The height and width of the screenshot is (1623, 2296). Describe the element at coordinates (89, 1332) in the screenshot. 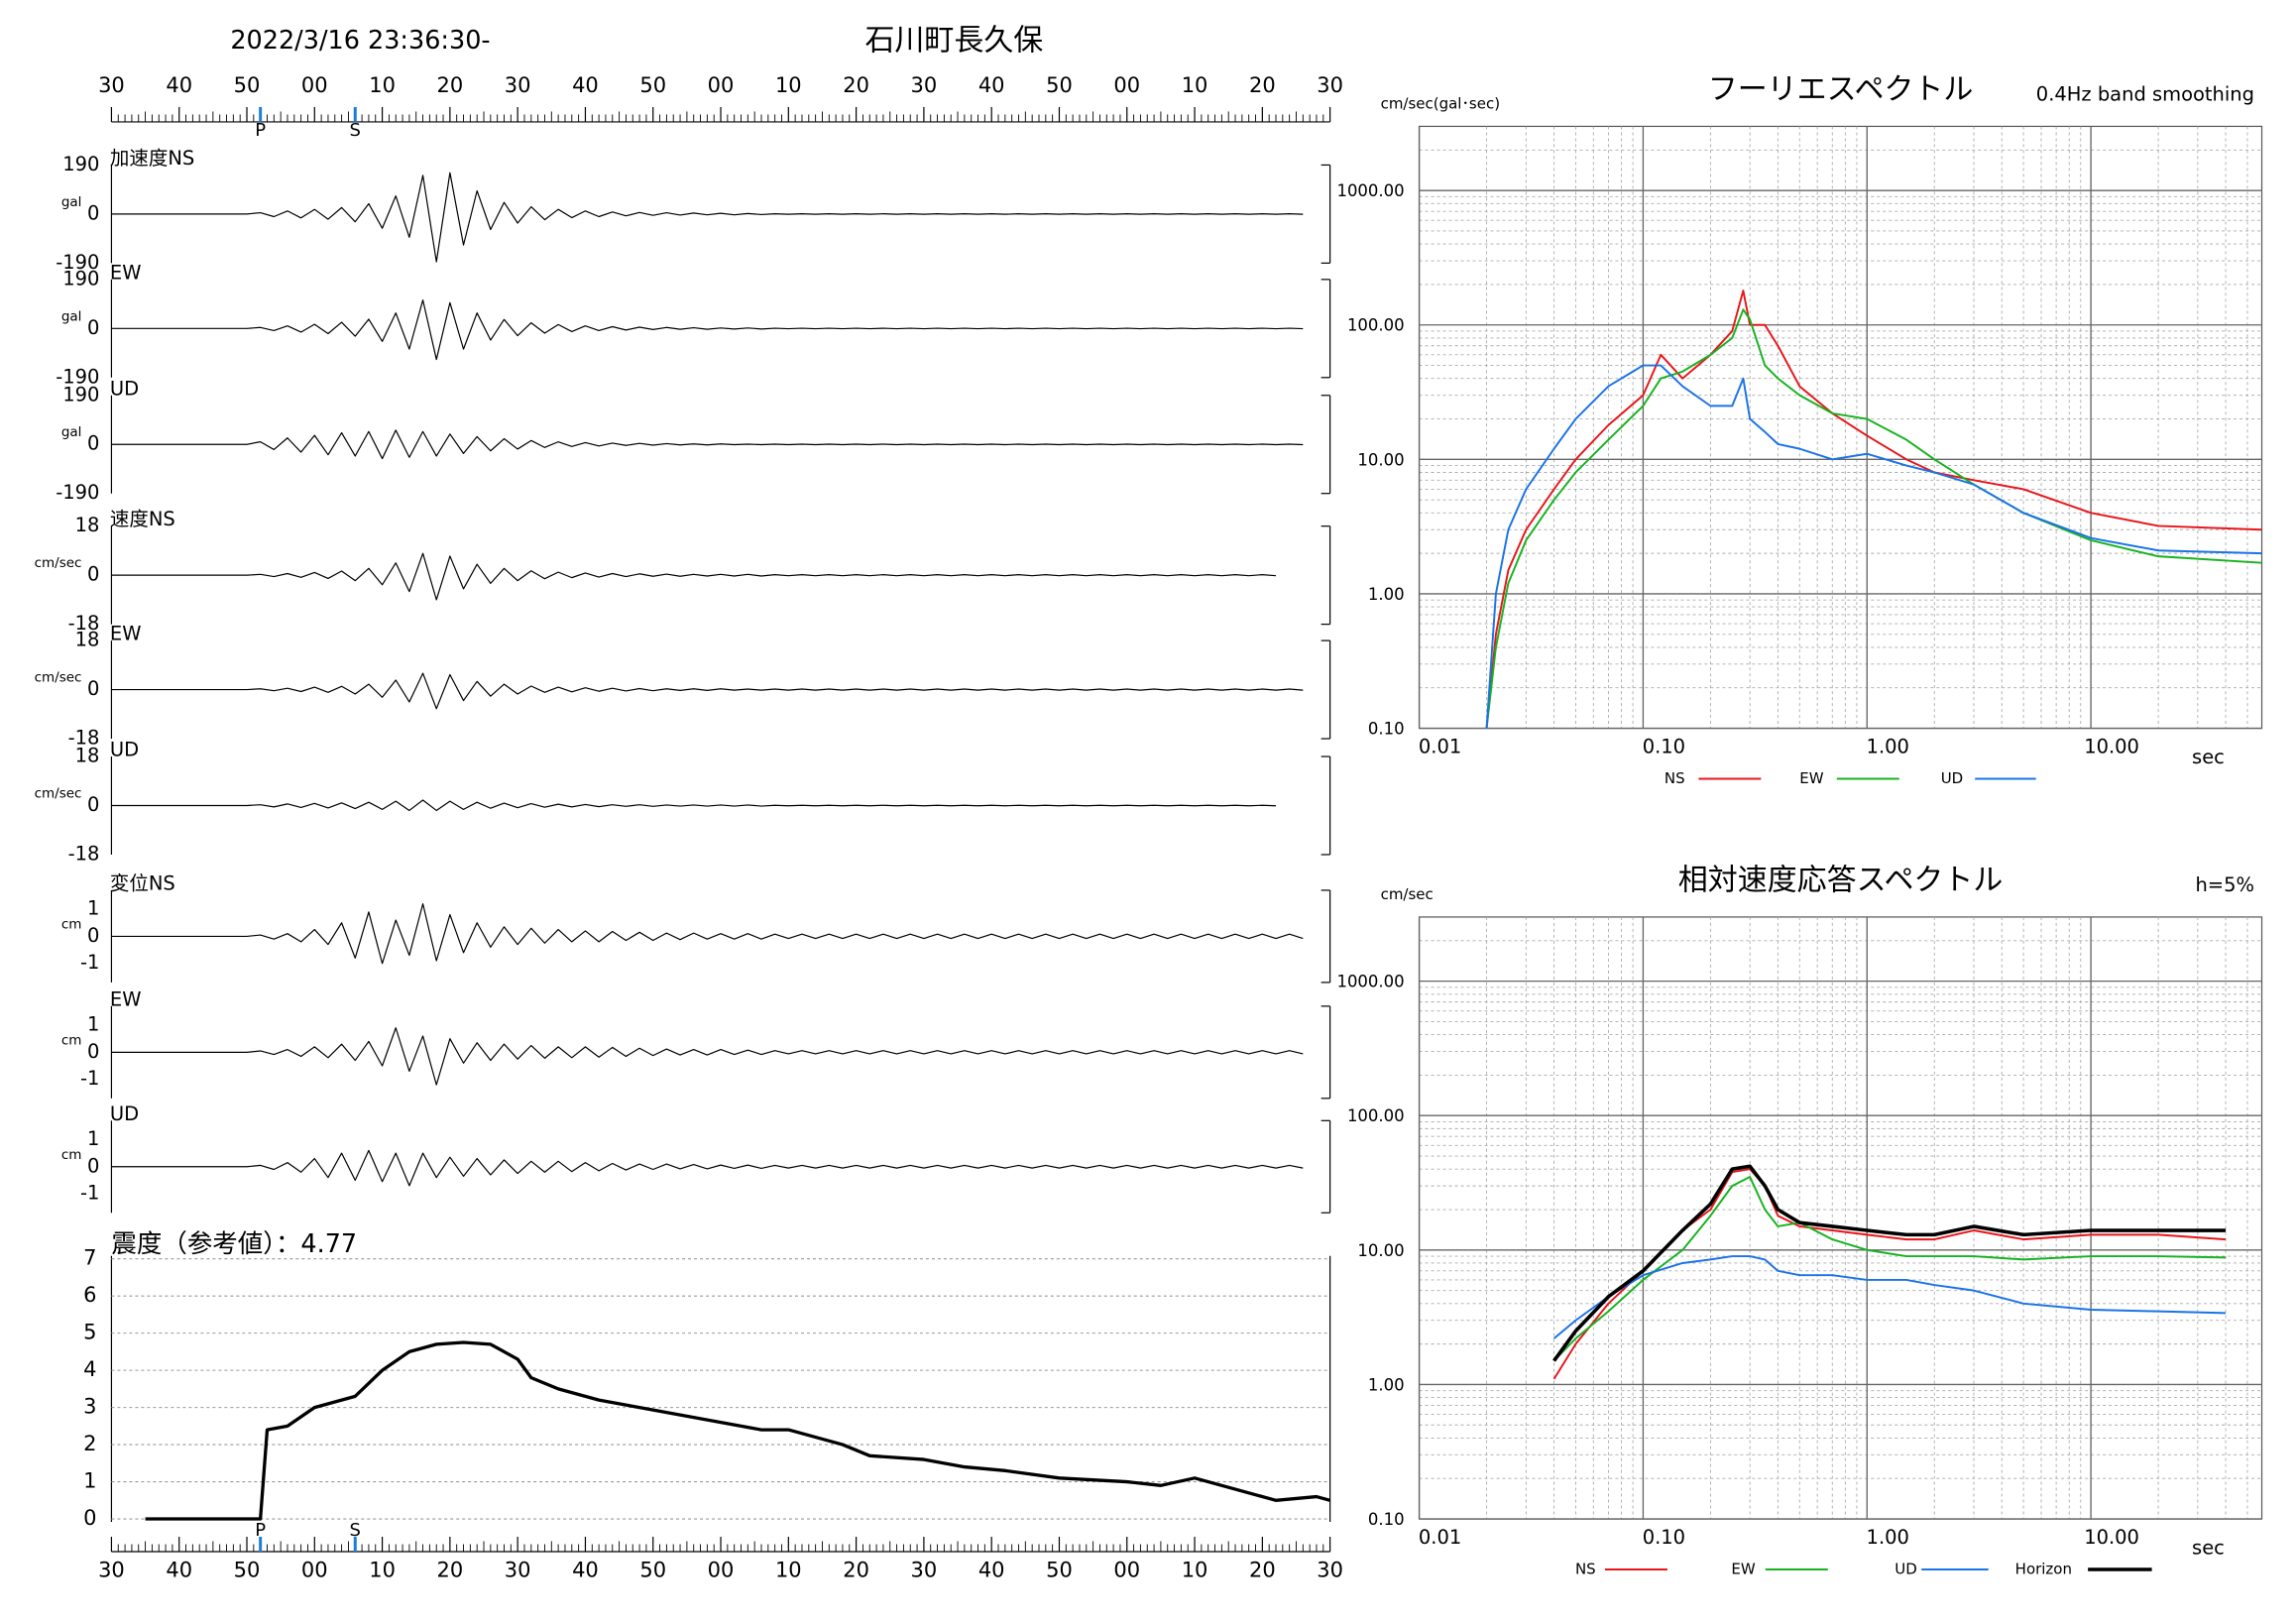

I see `y-tick-label: 5` at that location.